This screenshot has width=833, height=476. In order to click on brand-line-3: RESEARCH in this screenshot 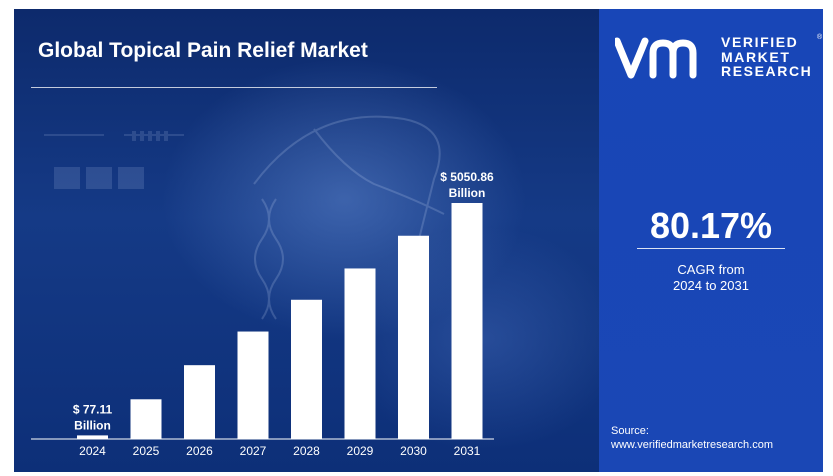, I will do `click(767, 71)`.